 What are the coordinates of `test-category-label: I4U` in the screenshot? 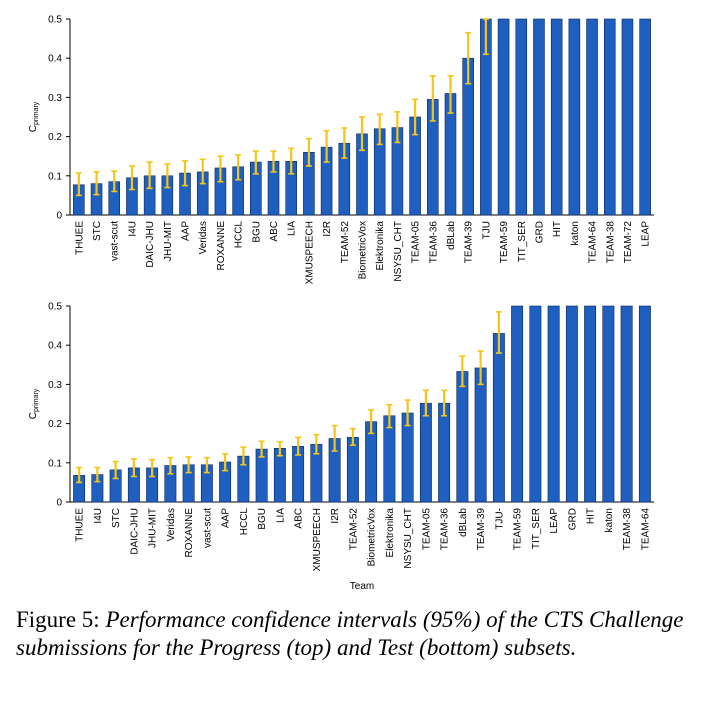 It's located at (98, 516).